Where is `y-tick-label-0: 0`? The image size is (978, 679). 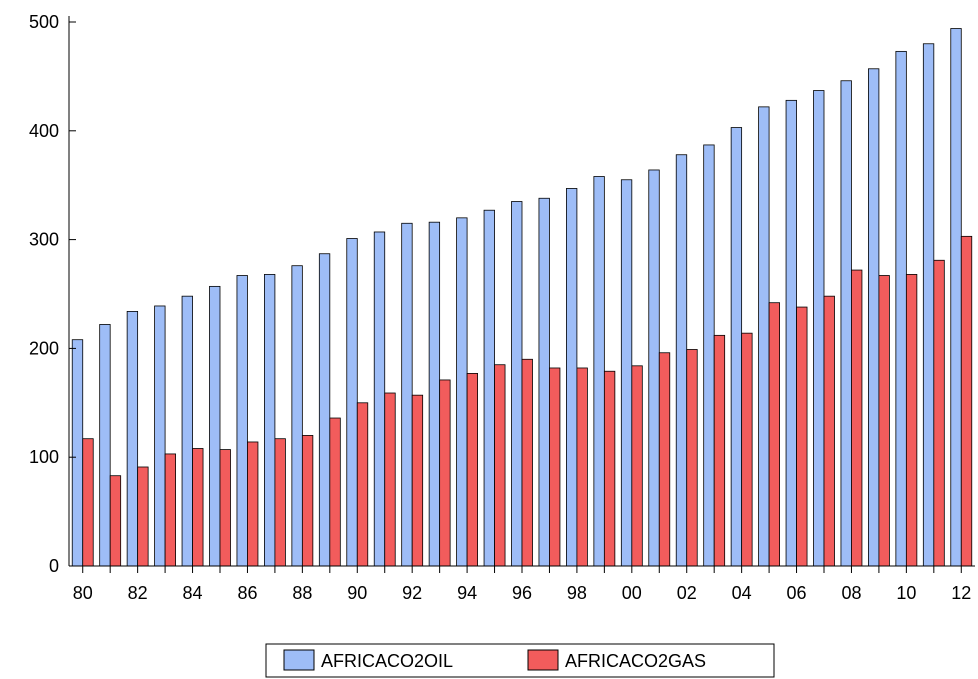
y-tick-label-0: 0 is located at coordinates (54, 566).